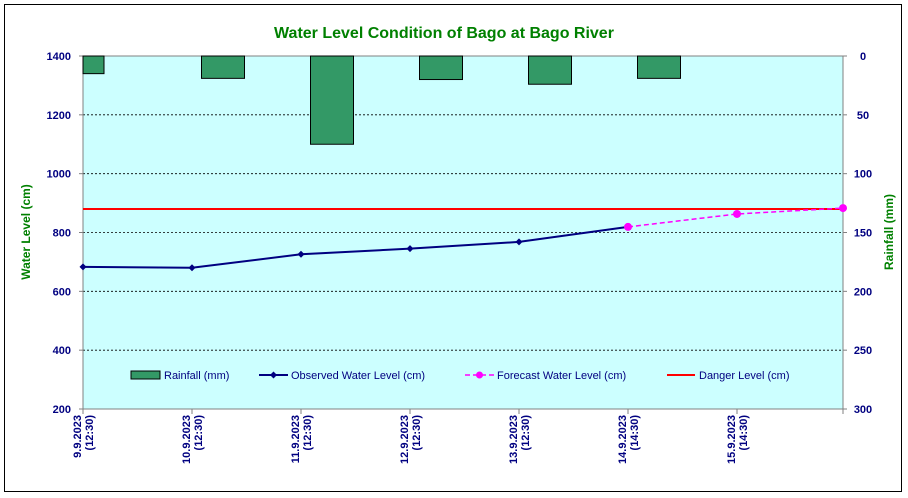  I want to click on y-left-tick-label: 600, so click(62, 292).